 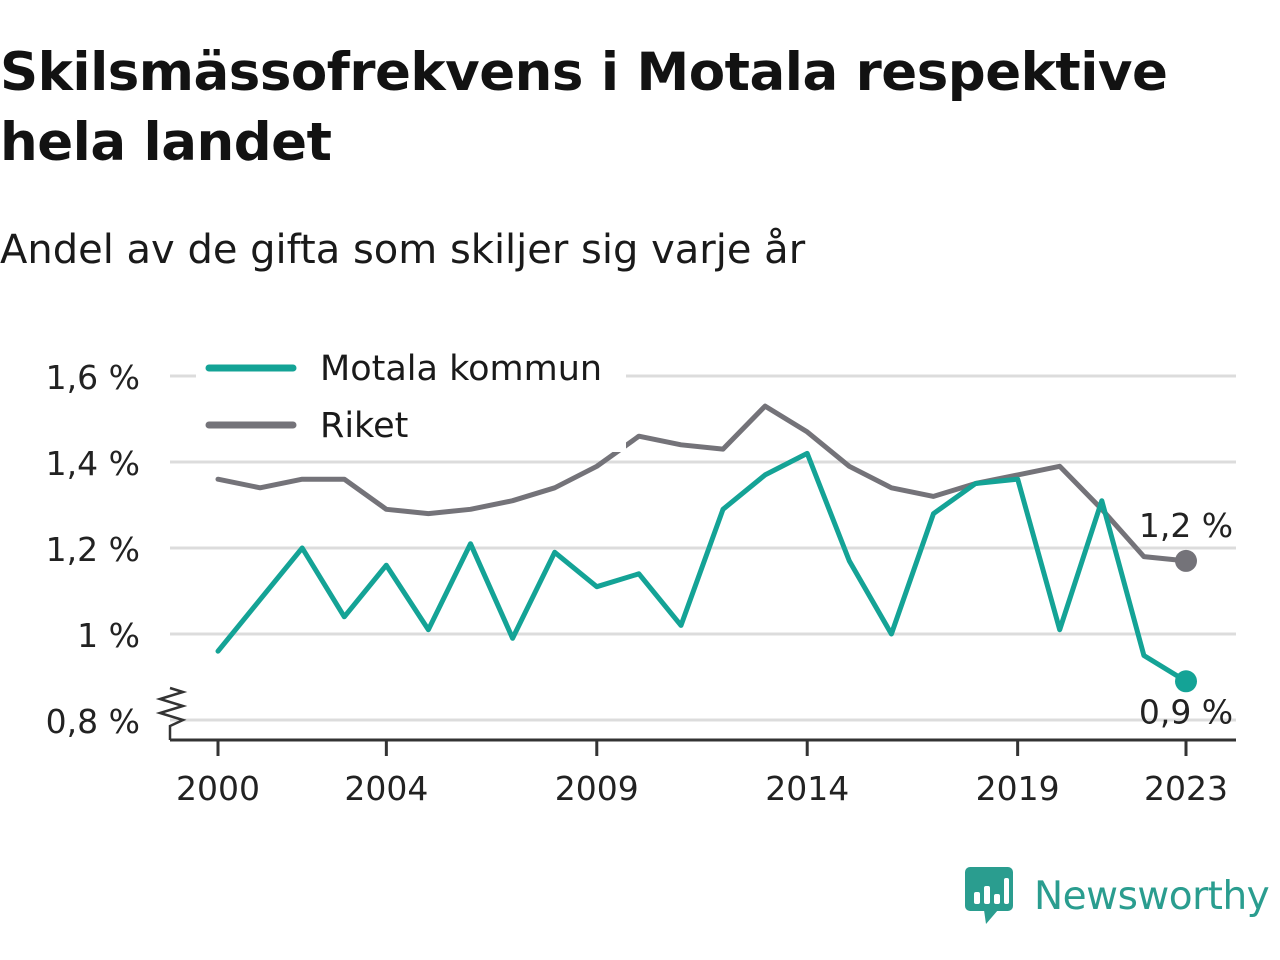 I want to click on y-tick-label: 0,8 %, so click(x=93, y=721).